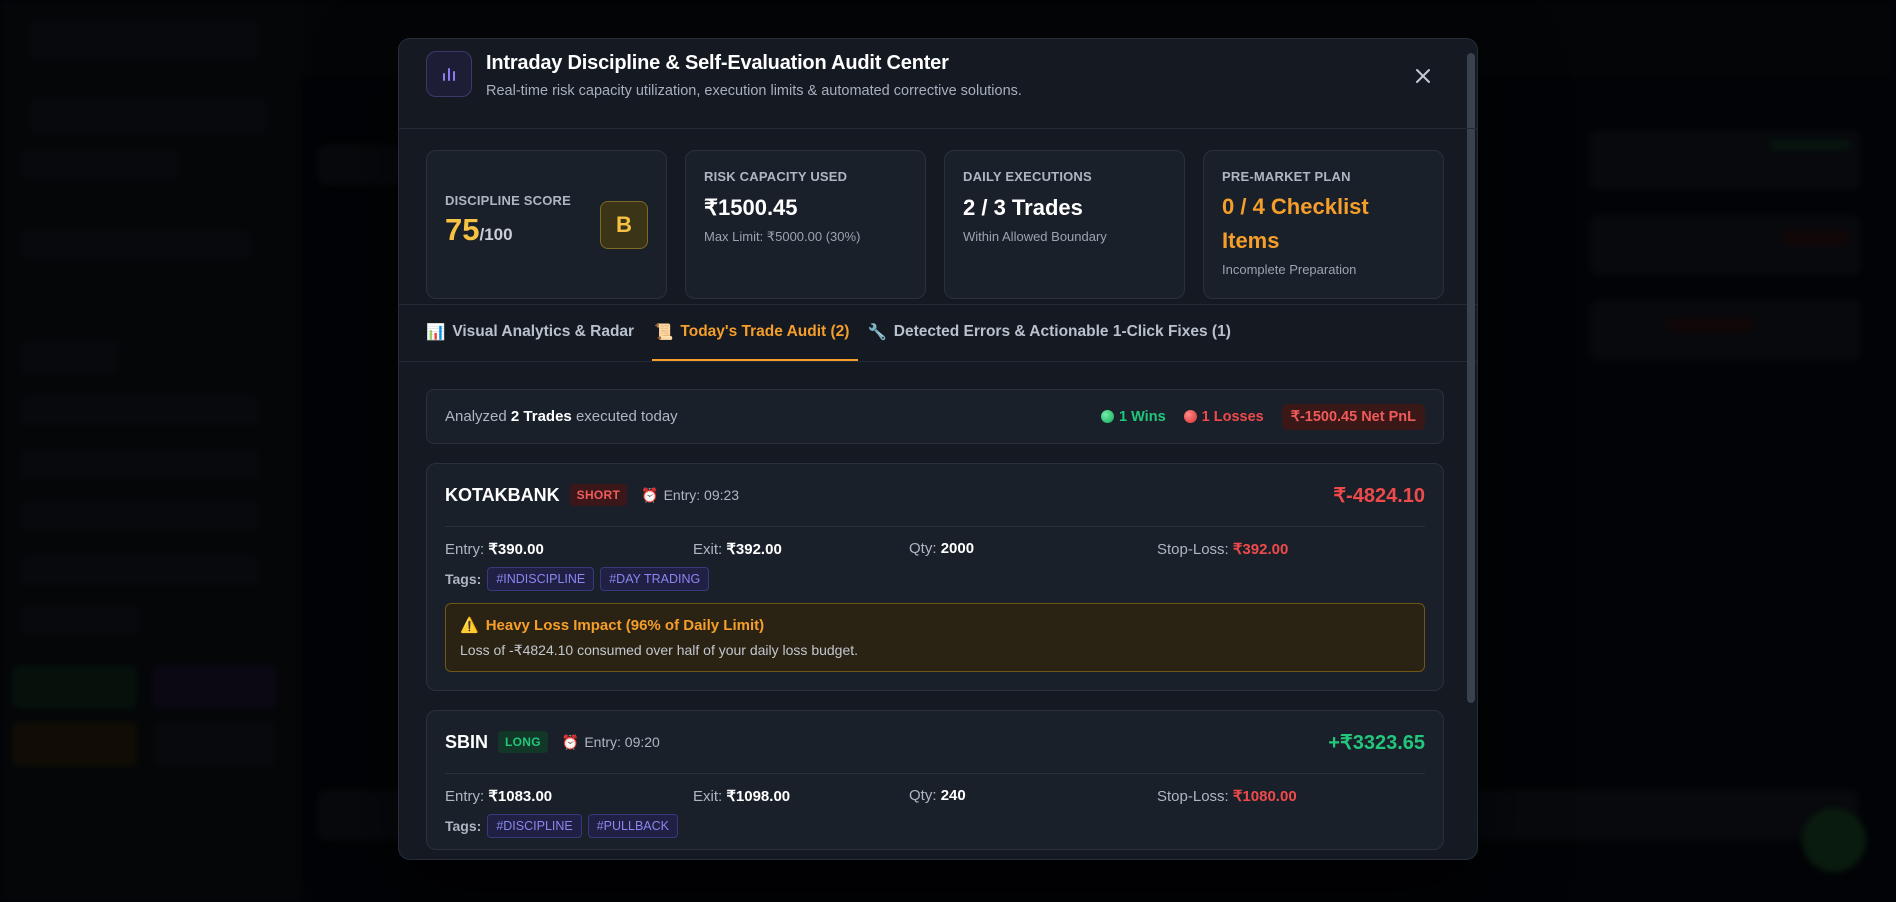 This screenshot has width=1896, height=902. What do you see at coordinates (508, 200) in the screenshot?
I see `discipline-score-label: DISCIPLINE SCORE` at bounding box center [508, 200].